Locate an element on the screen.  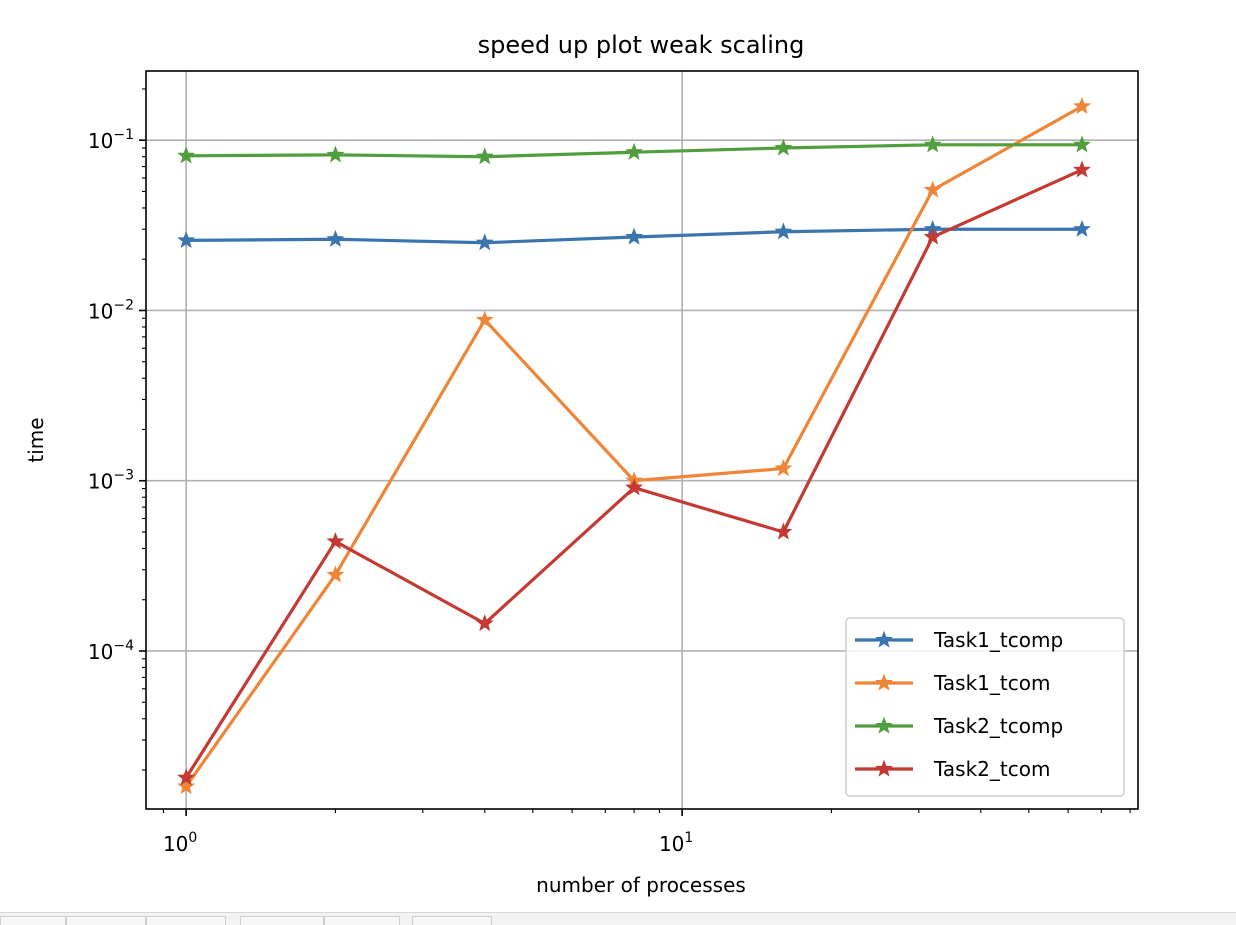
legend-item: Task1_tcomp is located at coordinates (959, 640).